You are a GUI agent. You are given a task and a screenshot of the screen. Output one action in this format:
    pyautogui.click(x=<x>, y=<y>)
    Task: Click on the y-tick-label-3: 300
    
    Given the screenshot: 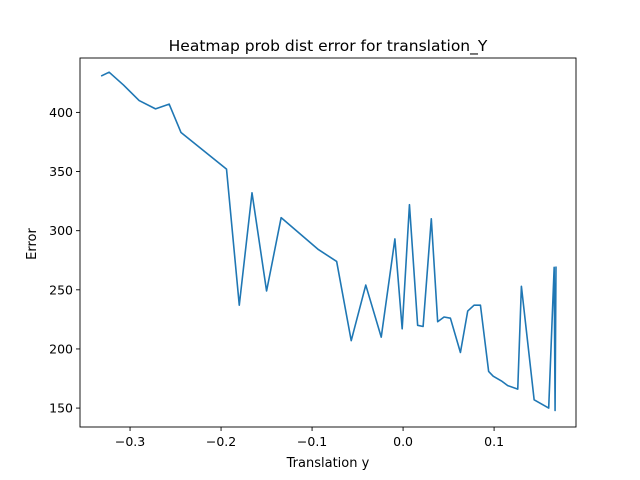 What is the action you would take?
    pyautogui.click(x=61, y=230)
    